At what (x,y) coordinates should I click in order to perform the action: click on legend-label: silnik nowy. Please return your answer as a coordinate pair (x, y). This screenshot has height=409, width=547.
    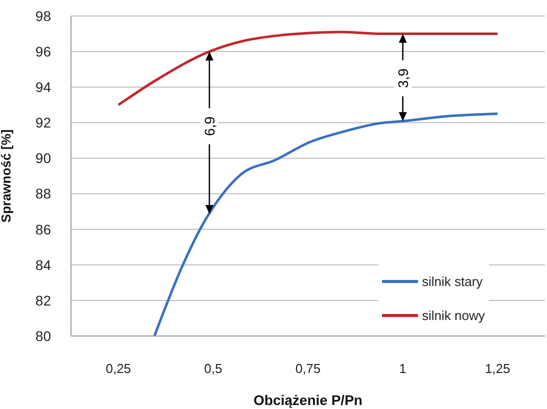
    Looking at the image, I should click on (453, 315).